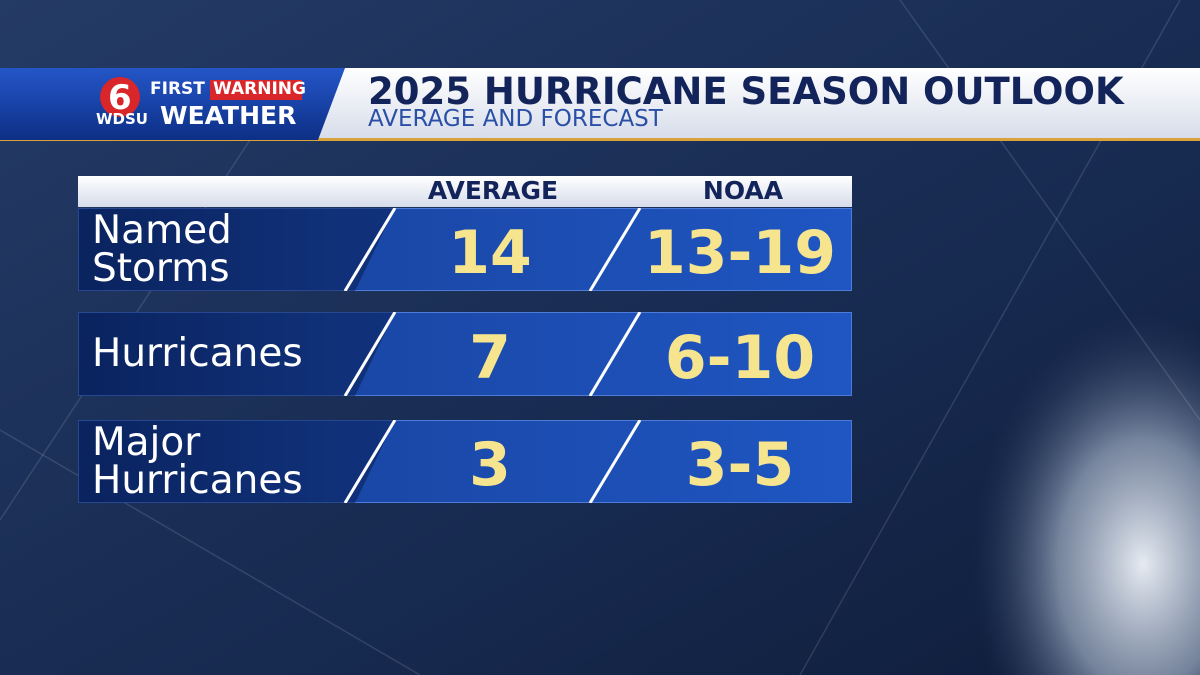  Describe the element at coordinates (197, 461) in the screenshot. I see `row-label-text: Major Hurricanes` at that location.